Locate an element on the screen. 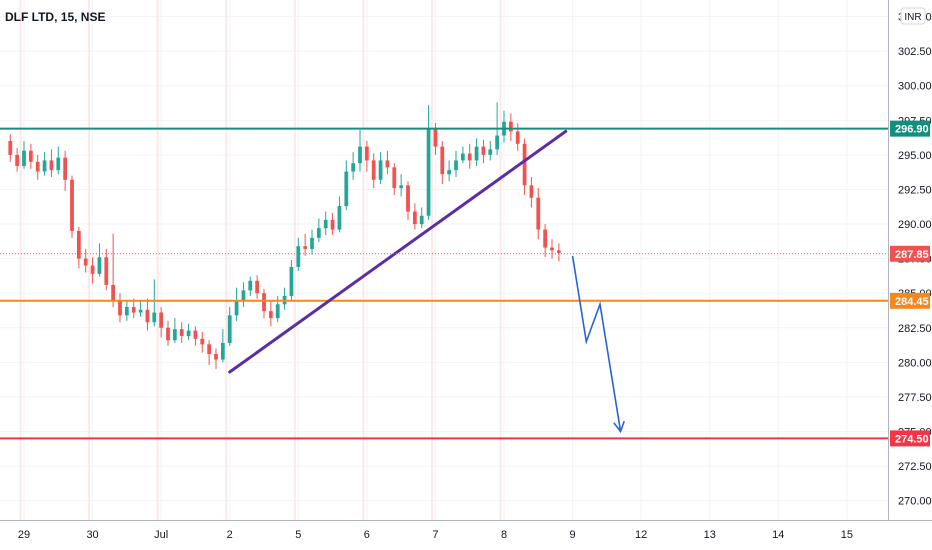  time-tick-label: Jul is located at coordinates (161, 535).